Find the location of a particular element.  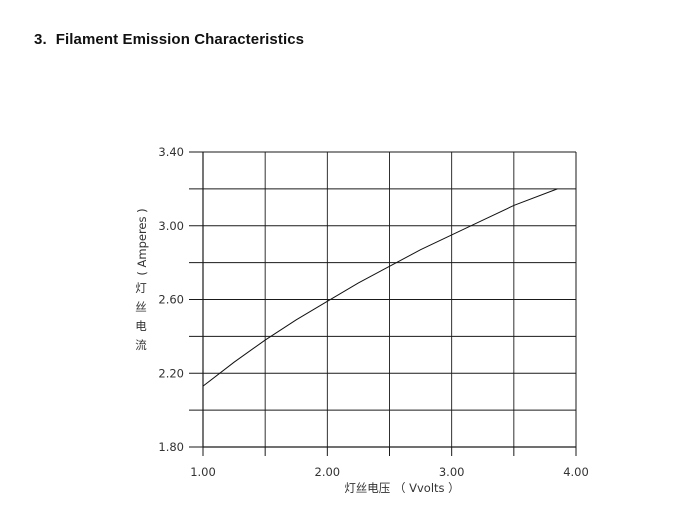

y-tick-label: 1.80 is located at coordinates (171, 447).